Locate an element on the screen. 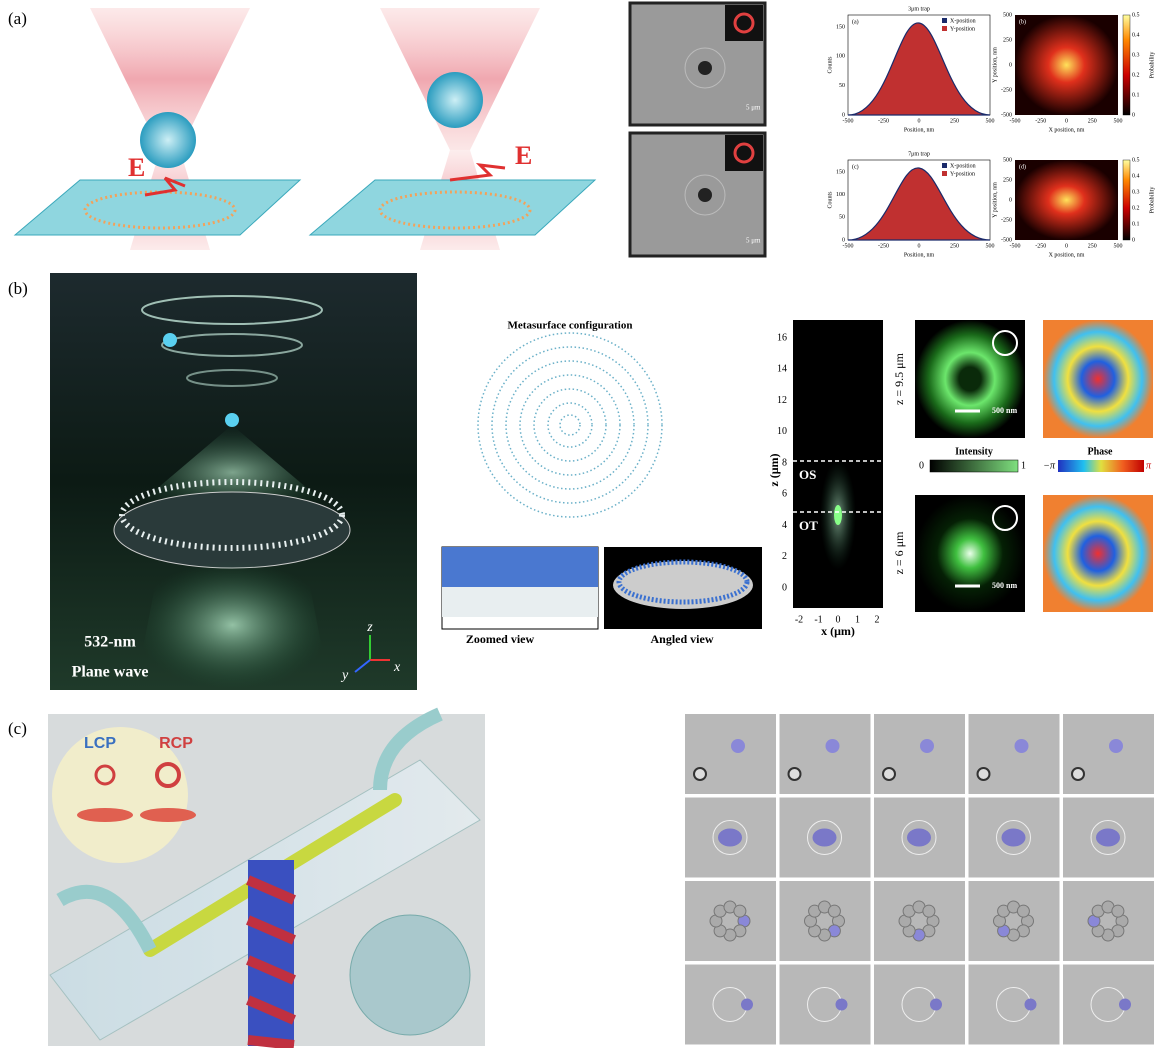 Image resolution: width=1158 pixels, height=1048 pixels. y-tick-label: -500 is located at coordinates (1006, 240).